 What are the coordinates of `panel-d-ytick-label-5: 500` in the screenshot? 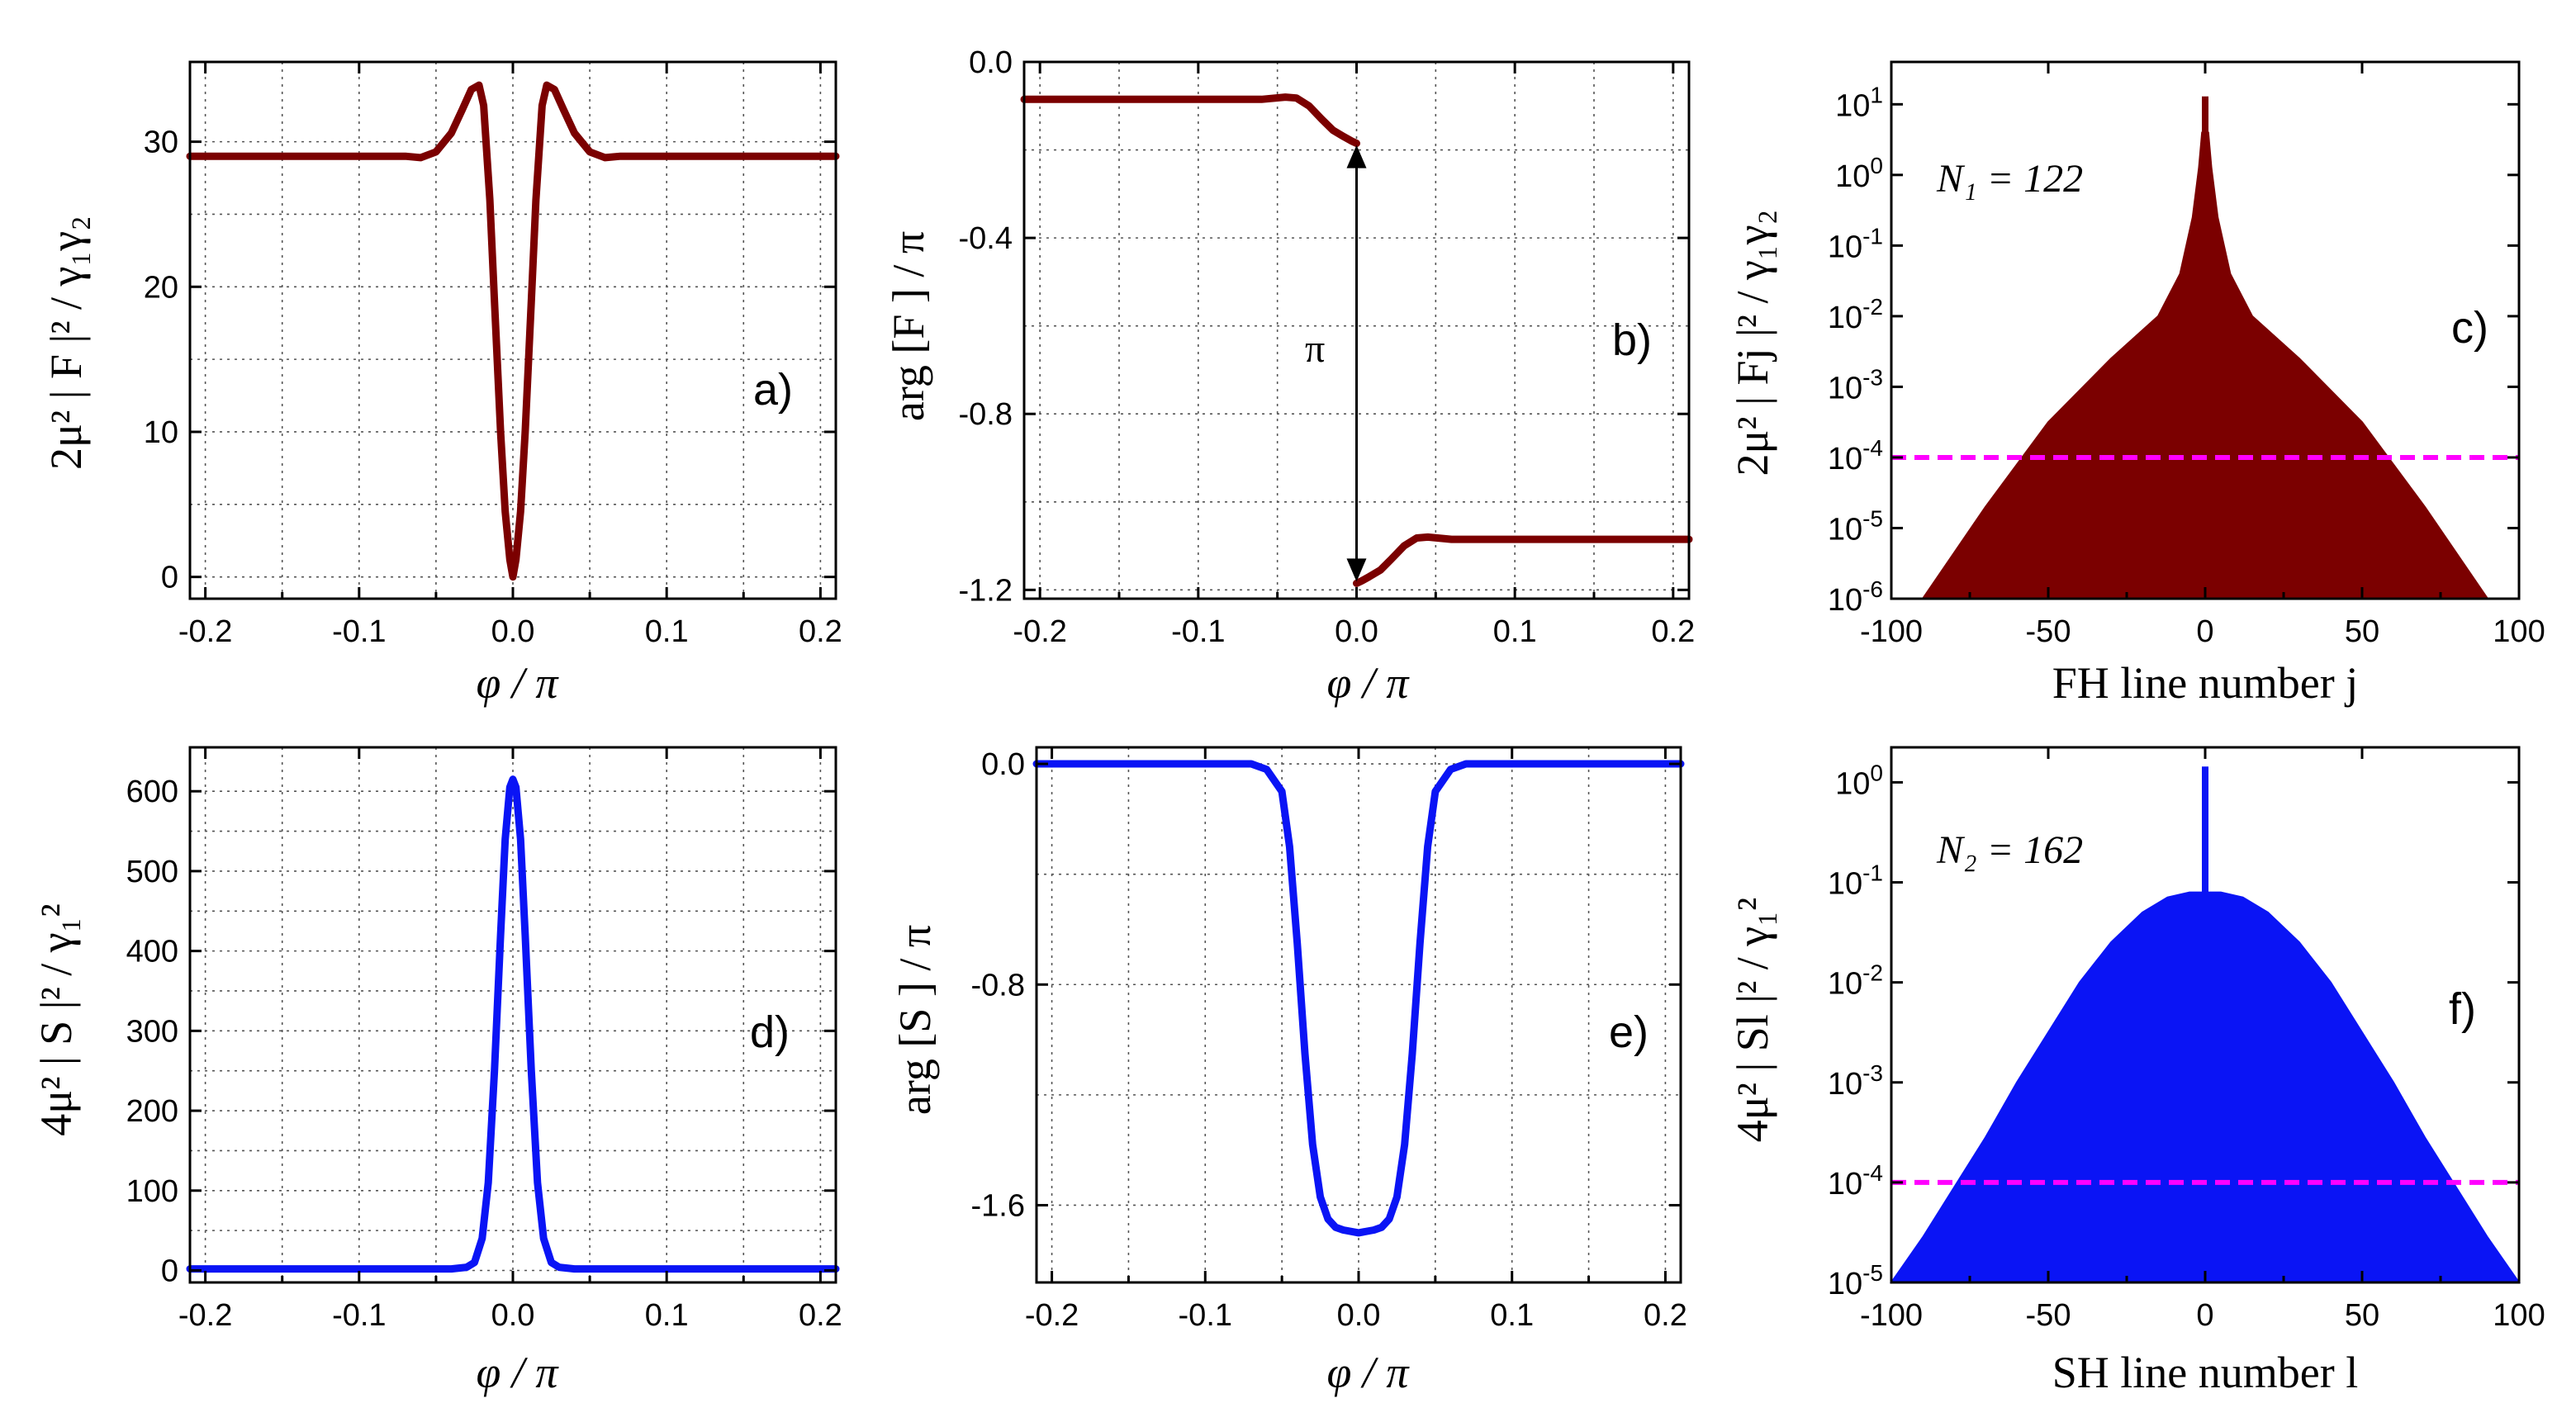 It's located at (152, 872).